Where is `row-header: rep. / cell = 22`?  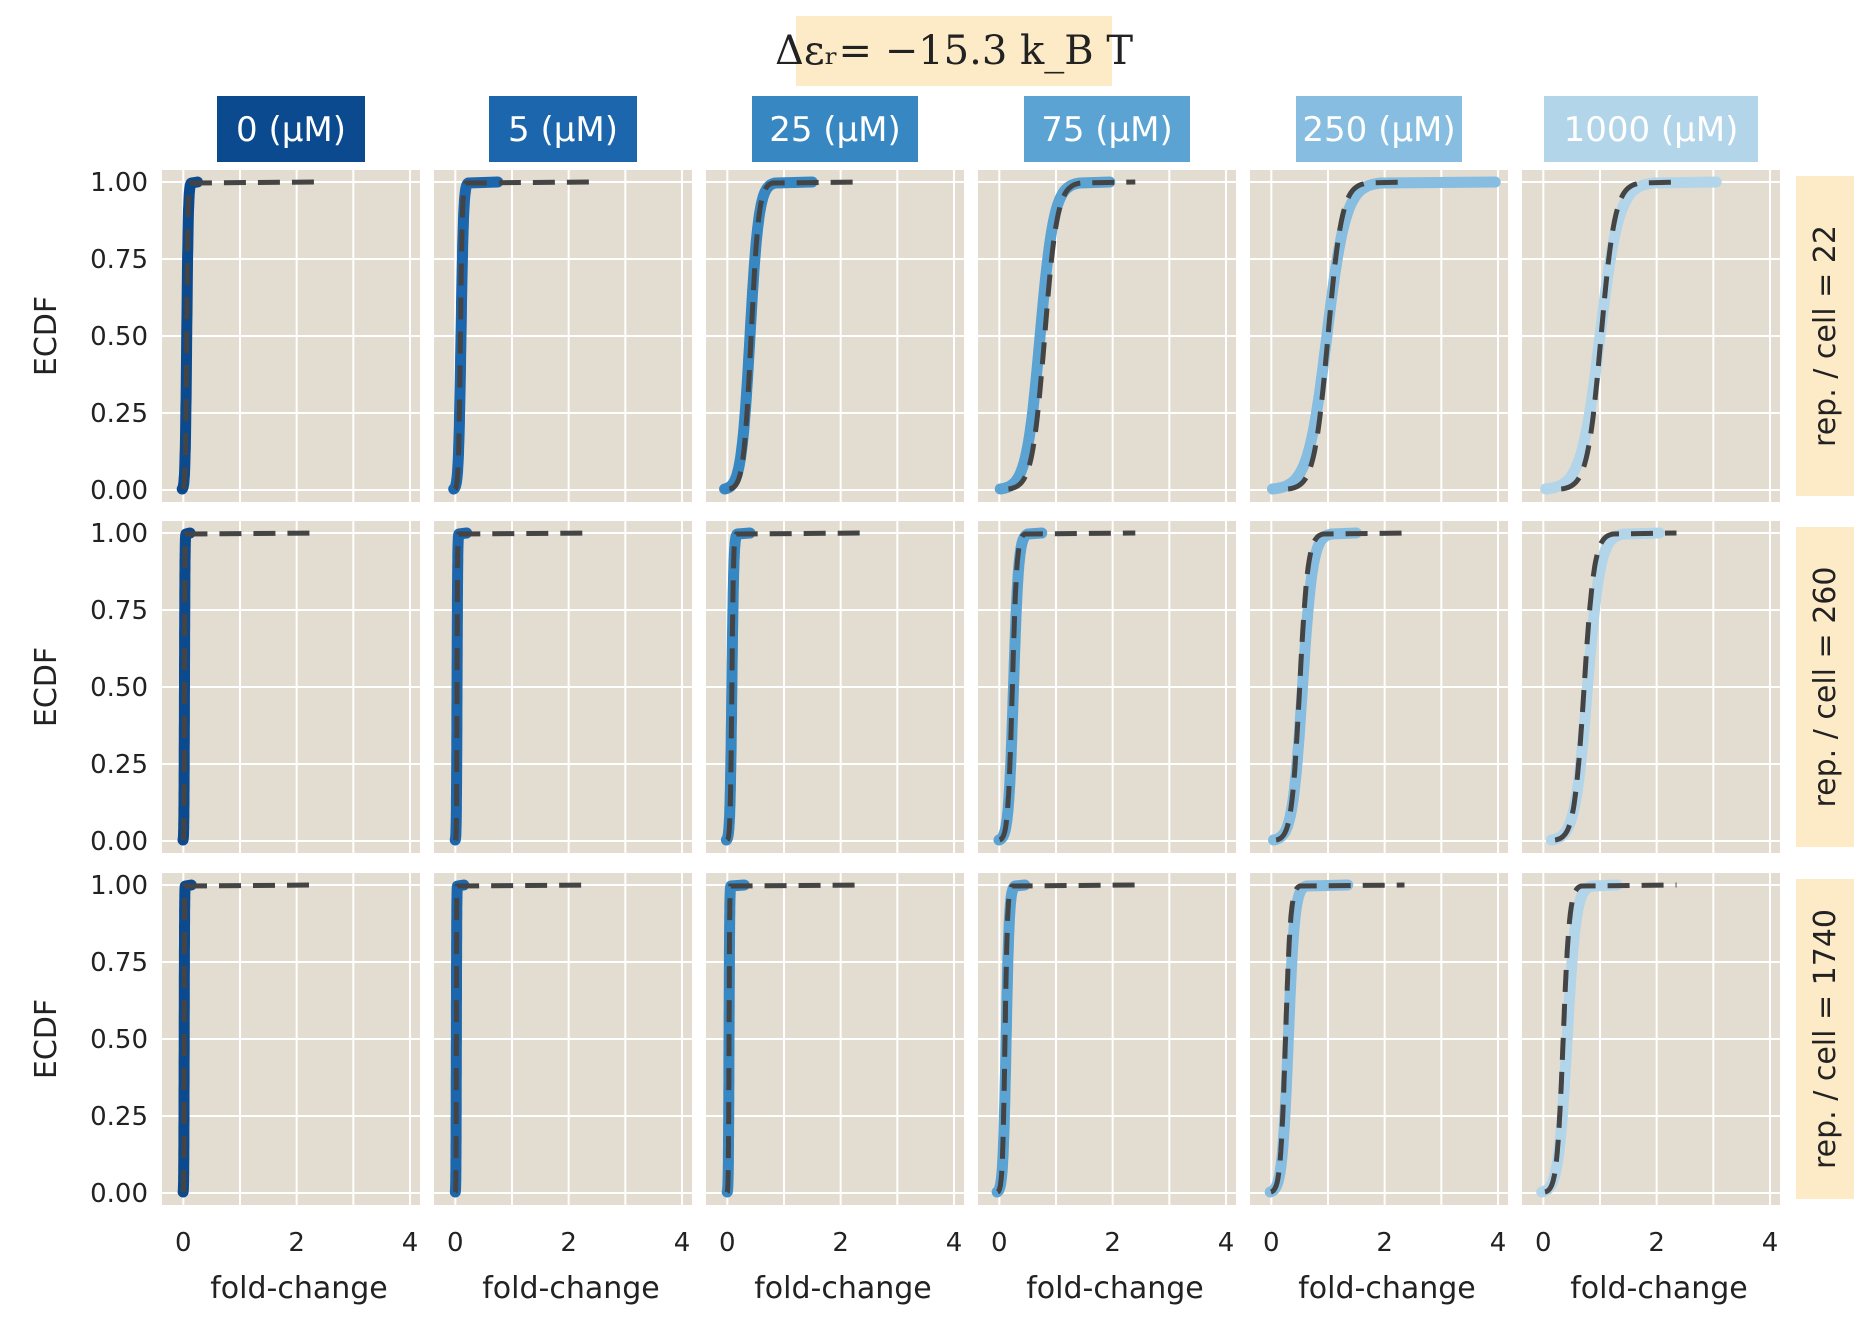
row-header: rep. / cell = 22 is located at coordinates (1825, 336).